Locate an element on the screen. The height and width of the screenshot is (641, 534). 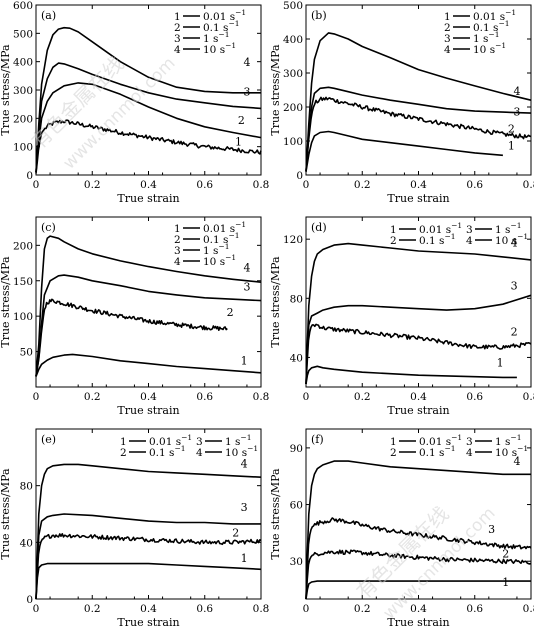
y-tick-label: 90 is located at coordinates (296, 449).